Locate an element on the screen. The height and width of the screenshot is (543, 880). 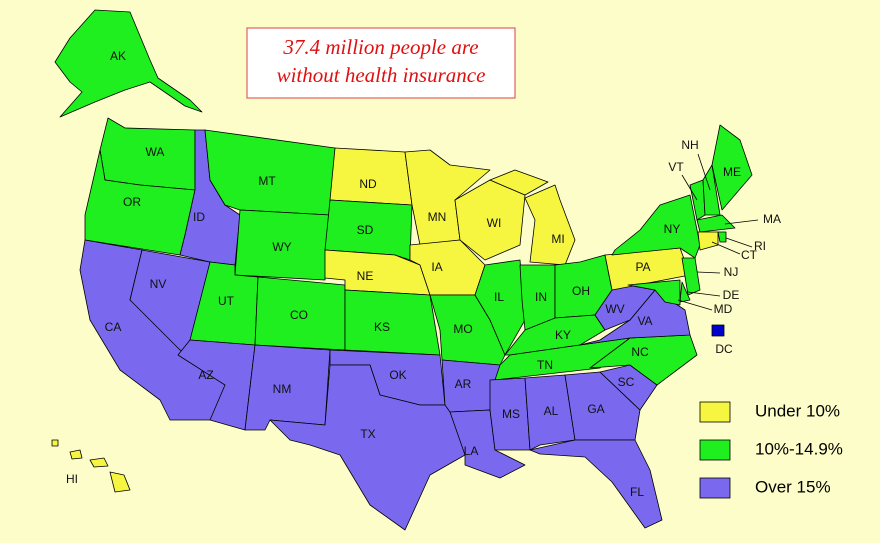
state-label: NM is located at coordinates (282, 389).